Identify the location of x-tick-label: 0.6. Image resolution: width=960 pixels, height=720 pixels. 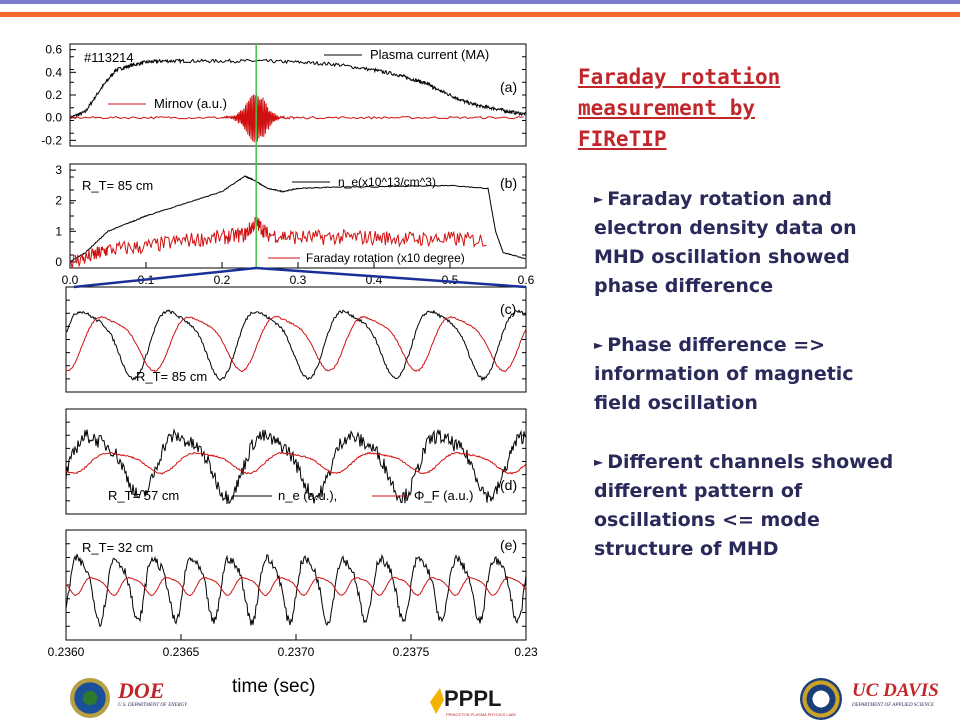
(526, 280).